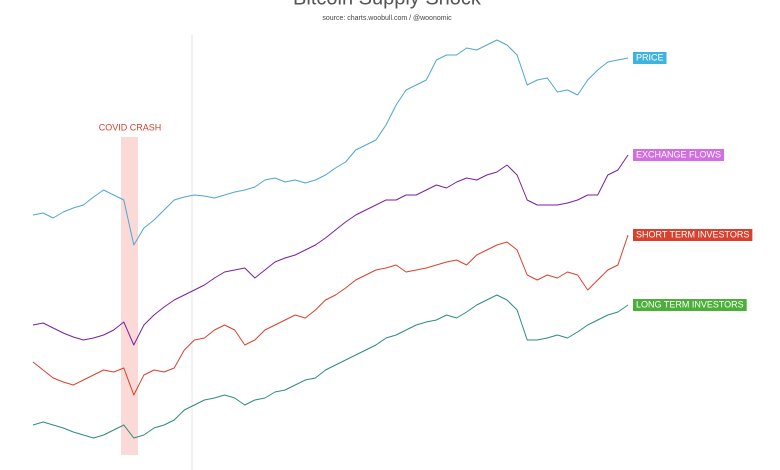 This screenshot has width=780, height=470. I want to click on legend-entry: EXCHANGE FLOWS, so click(679, 155).